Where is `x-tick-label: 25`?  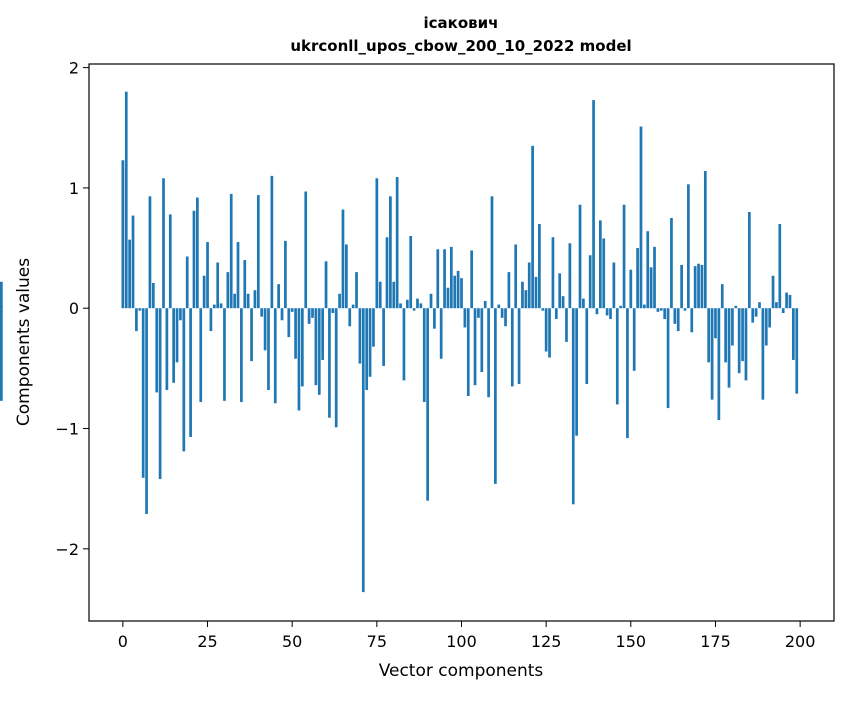 x-tick-label: 25 is located at coordinates (207, 641).